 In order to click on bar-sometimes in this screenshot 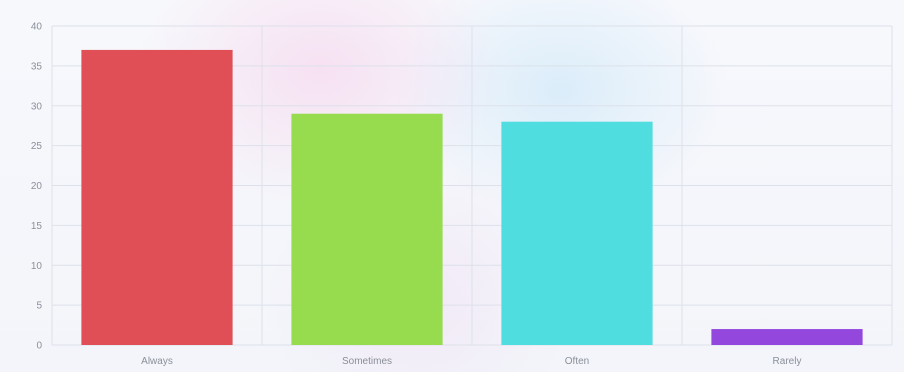, I will do `click(367, 229)`.